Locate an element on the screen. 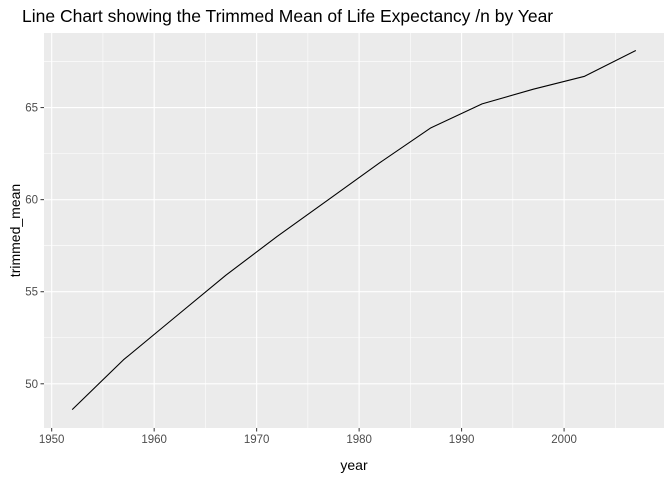 The width and height of the screenshot is (672, 480). x-tick-label: 1950 is located at coordinates (52, 440).